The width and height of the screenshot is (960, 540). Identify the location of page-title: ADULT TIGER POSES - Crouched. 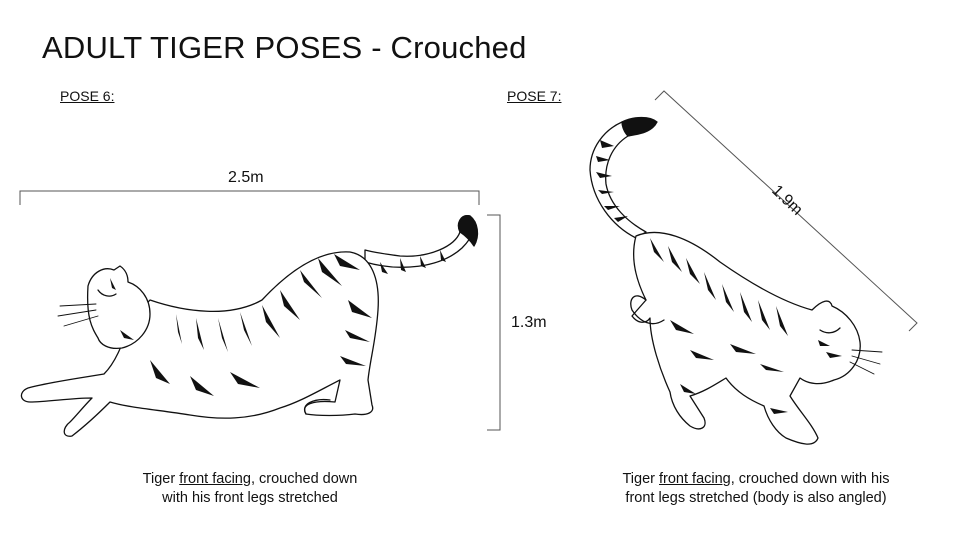
(284, 47).